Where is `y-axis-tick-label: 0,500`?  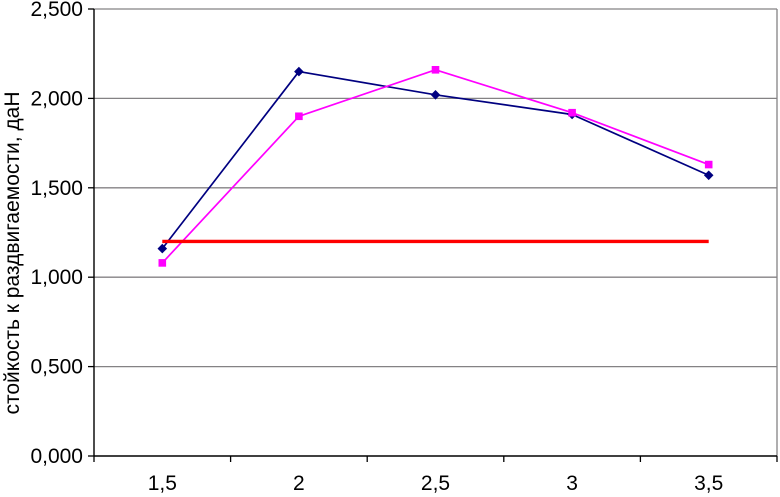 y-axis-tick-label: 0,500 is located at coordinates (56, 367).